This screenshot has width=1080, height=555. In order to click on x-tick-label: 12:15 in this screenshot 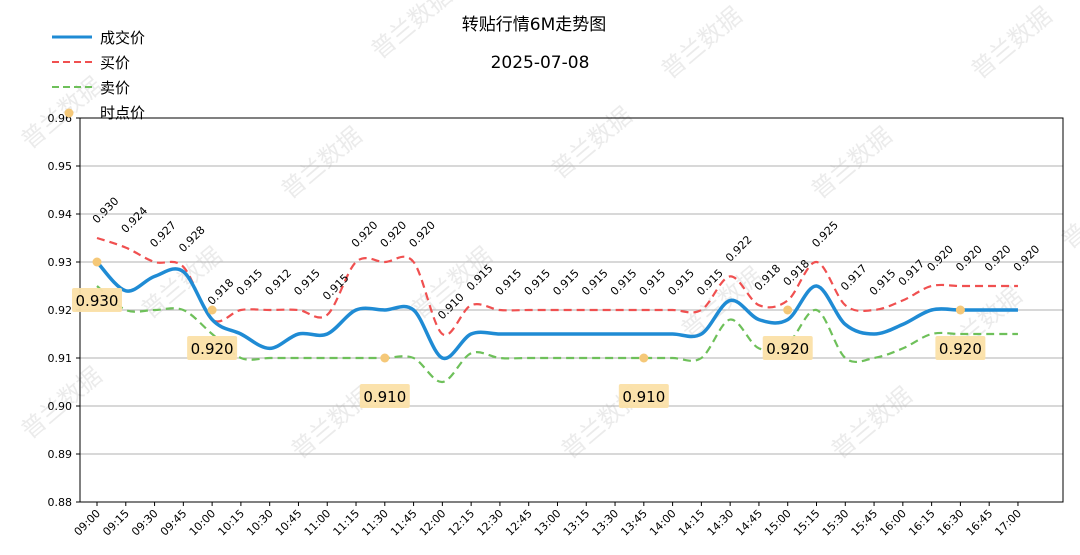, I will do `click(462, 523)`.